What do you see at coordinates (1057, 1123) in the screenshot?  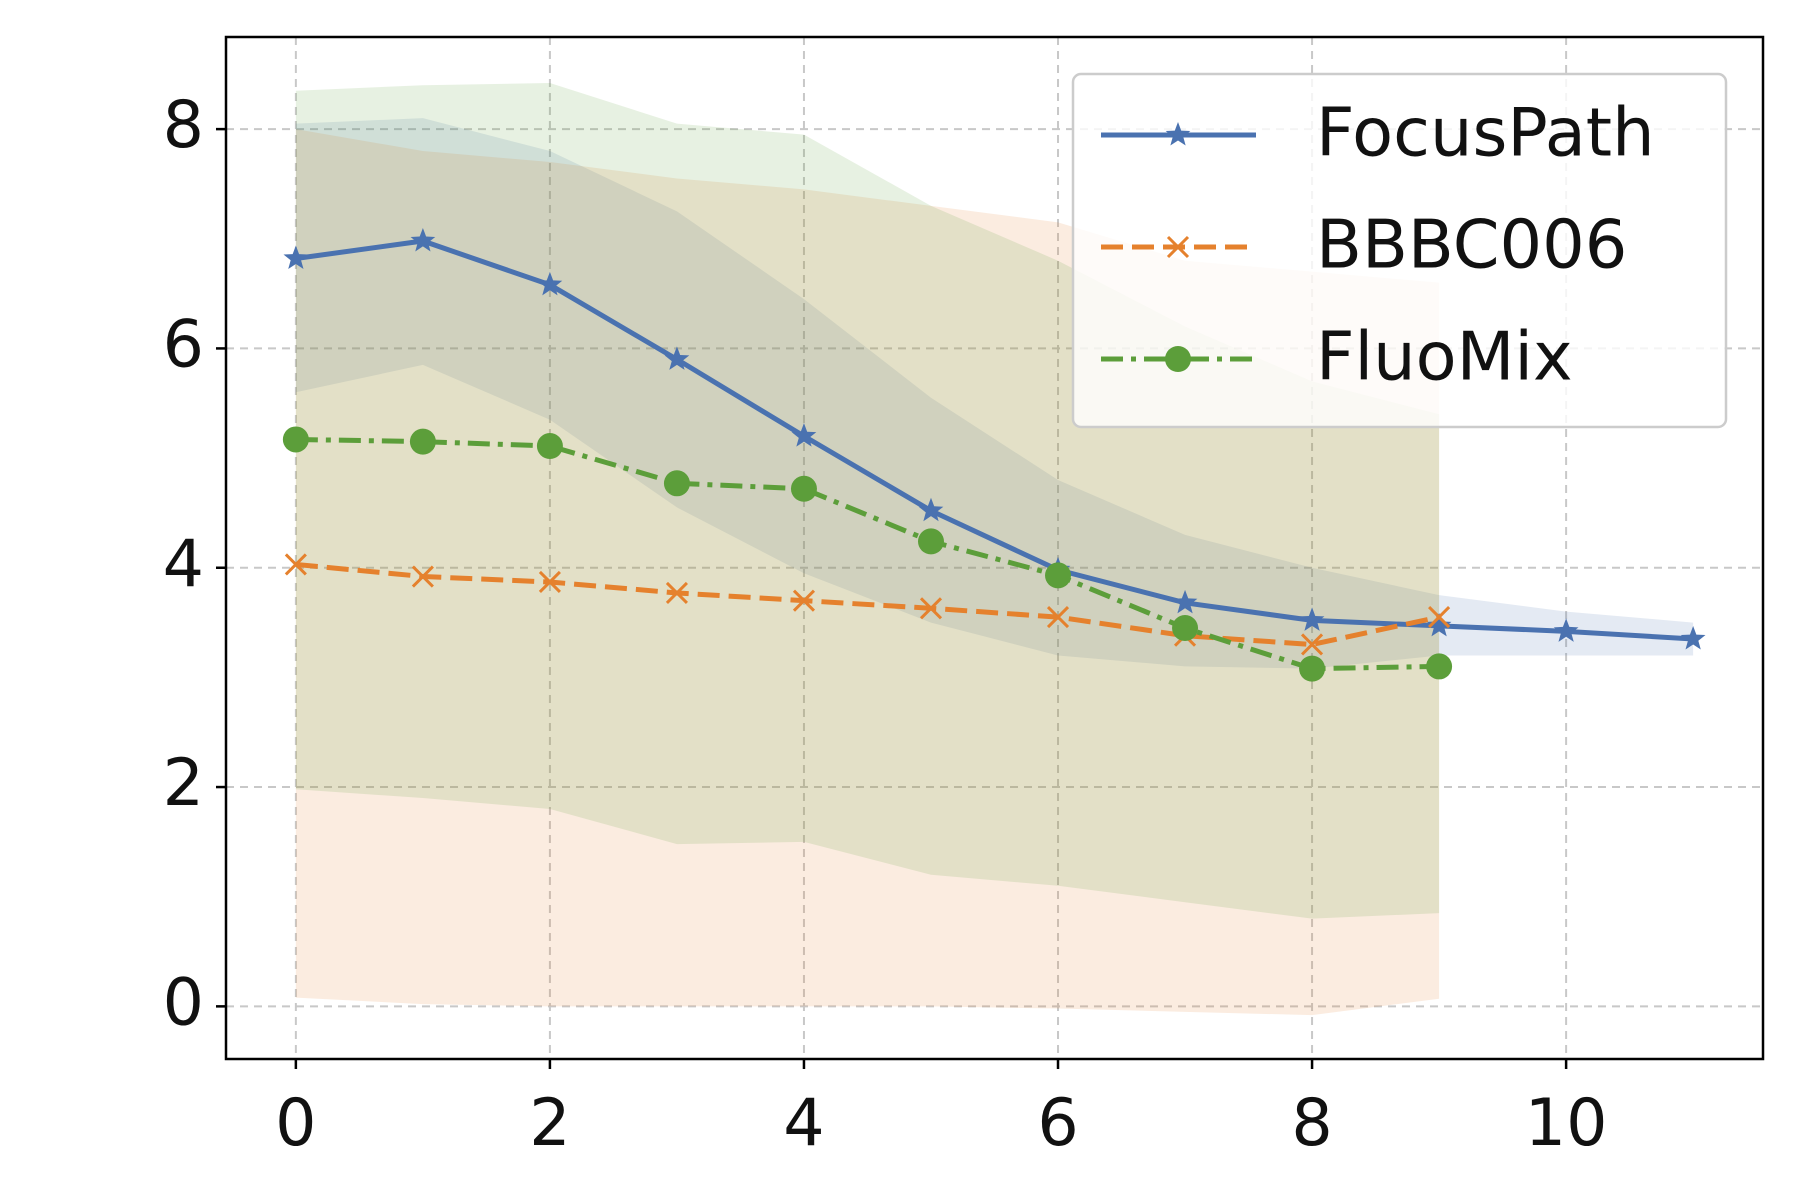 I see `x-tick-label: 6` at bounding box center [1057, 1123].